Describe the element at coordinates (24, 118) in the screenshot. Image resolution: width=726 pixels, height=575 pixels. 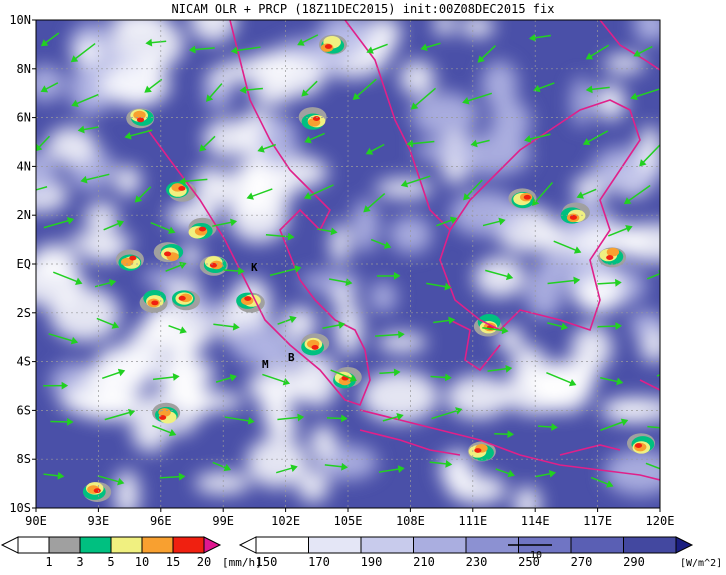
I see `lat-label: 6N` at that location.